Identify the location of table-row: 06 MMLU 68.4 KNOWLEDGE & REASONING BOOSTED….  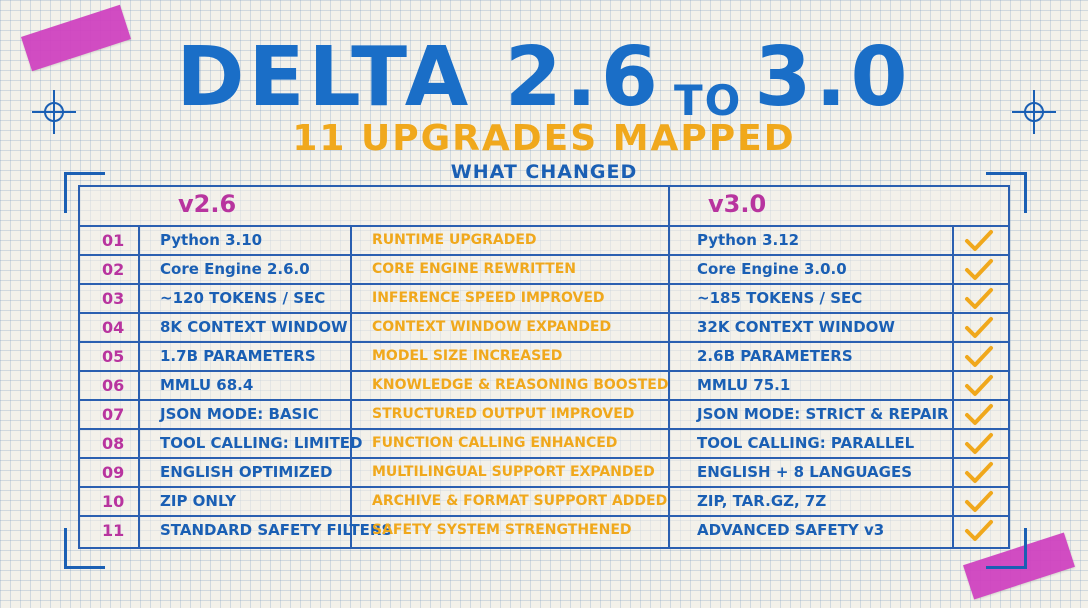
(544, 386).